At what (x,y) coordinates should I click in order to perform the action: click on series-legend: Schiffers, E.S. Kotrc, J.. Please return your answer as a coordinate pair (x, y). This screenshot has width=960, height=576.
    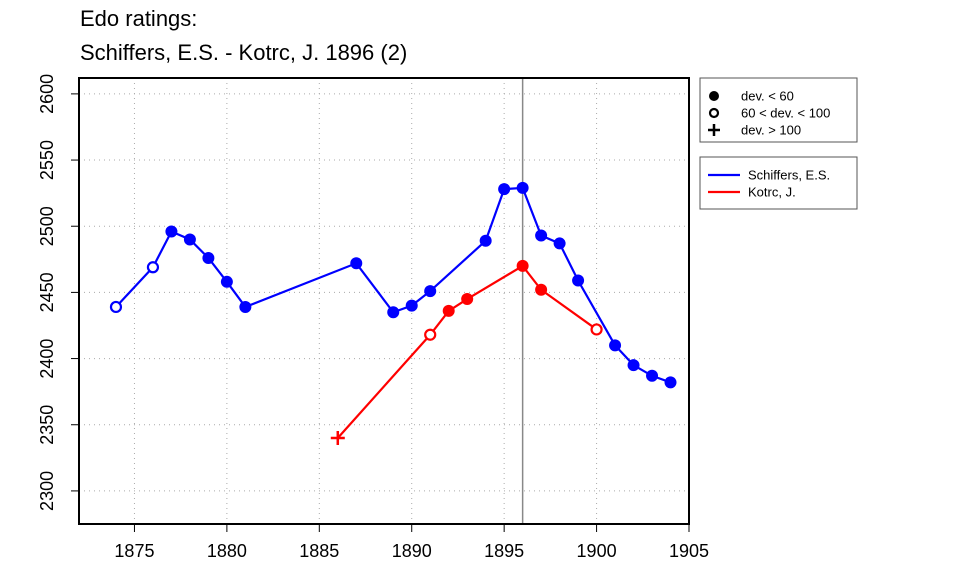
    Looking at the image, I should click on (778, 183).